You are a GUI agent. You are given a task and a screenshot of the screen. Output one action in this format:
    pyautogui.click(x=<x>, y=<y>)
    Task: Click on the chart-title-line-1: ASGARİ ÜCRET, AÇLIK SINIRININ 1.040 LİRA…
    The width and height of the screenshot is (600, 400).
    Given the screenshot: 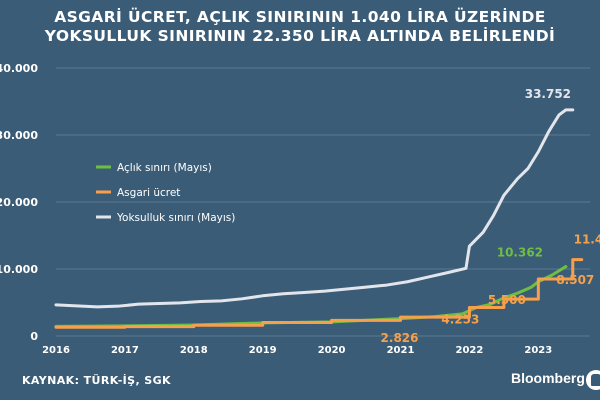 What is the action you would take?
    pyautogui.click(x=300, y=17)
    